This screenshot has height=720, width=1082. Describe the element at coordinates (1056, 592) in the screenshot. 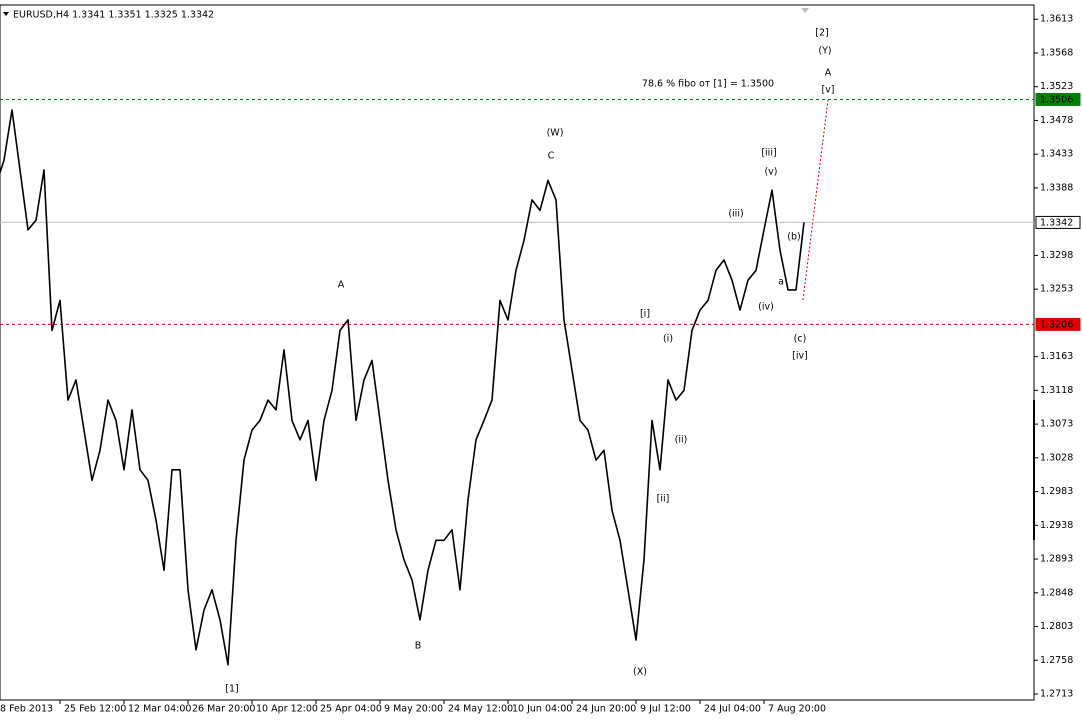

I see `y-tick-label: 1.2848` at that location.